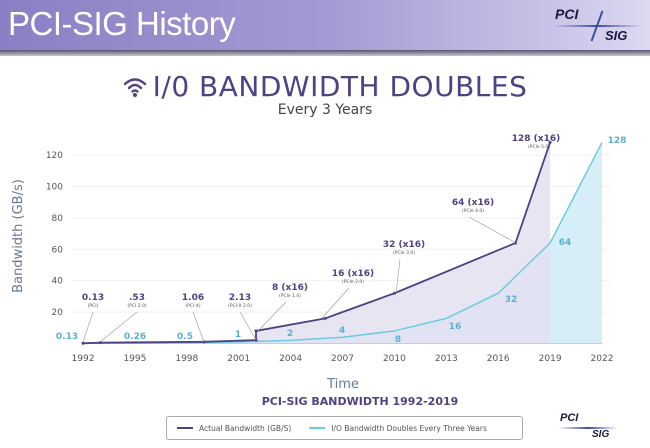 This screenshot has width=650, height=448. What do you see at coordinates (342, 384) in the screenshot?
I see `x-axis-label: Time` at bounding box center [342, 384].